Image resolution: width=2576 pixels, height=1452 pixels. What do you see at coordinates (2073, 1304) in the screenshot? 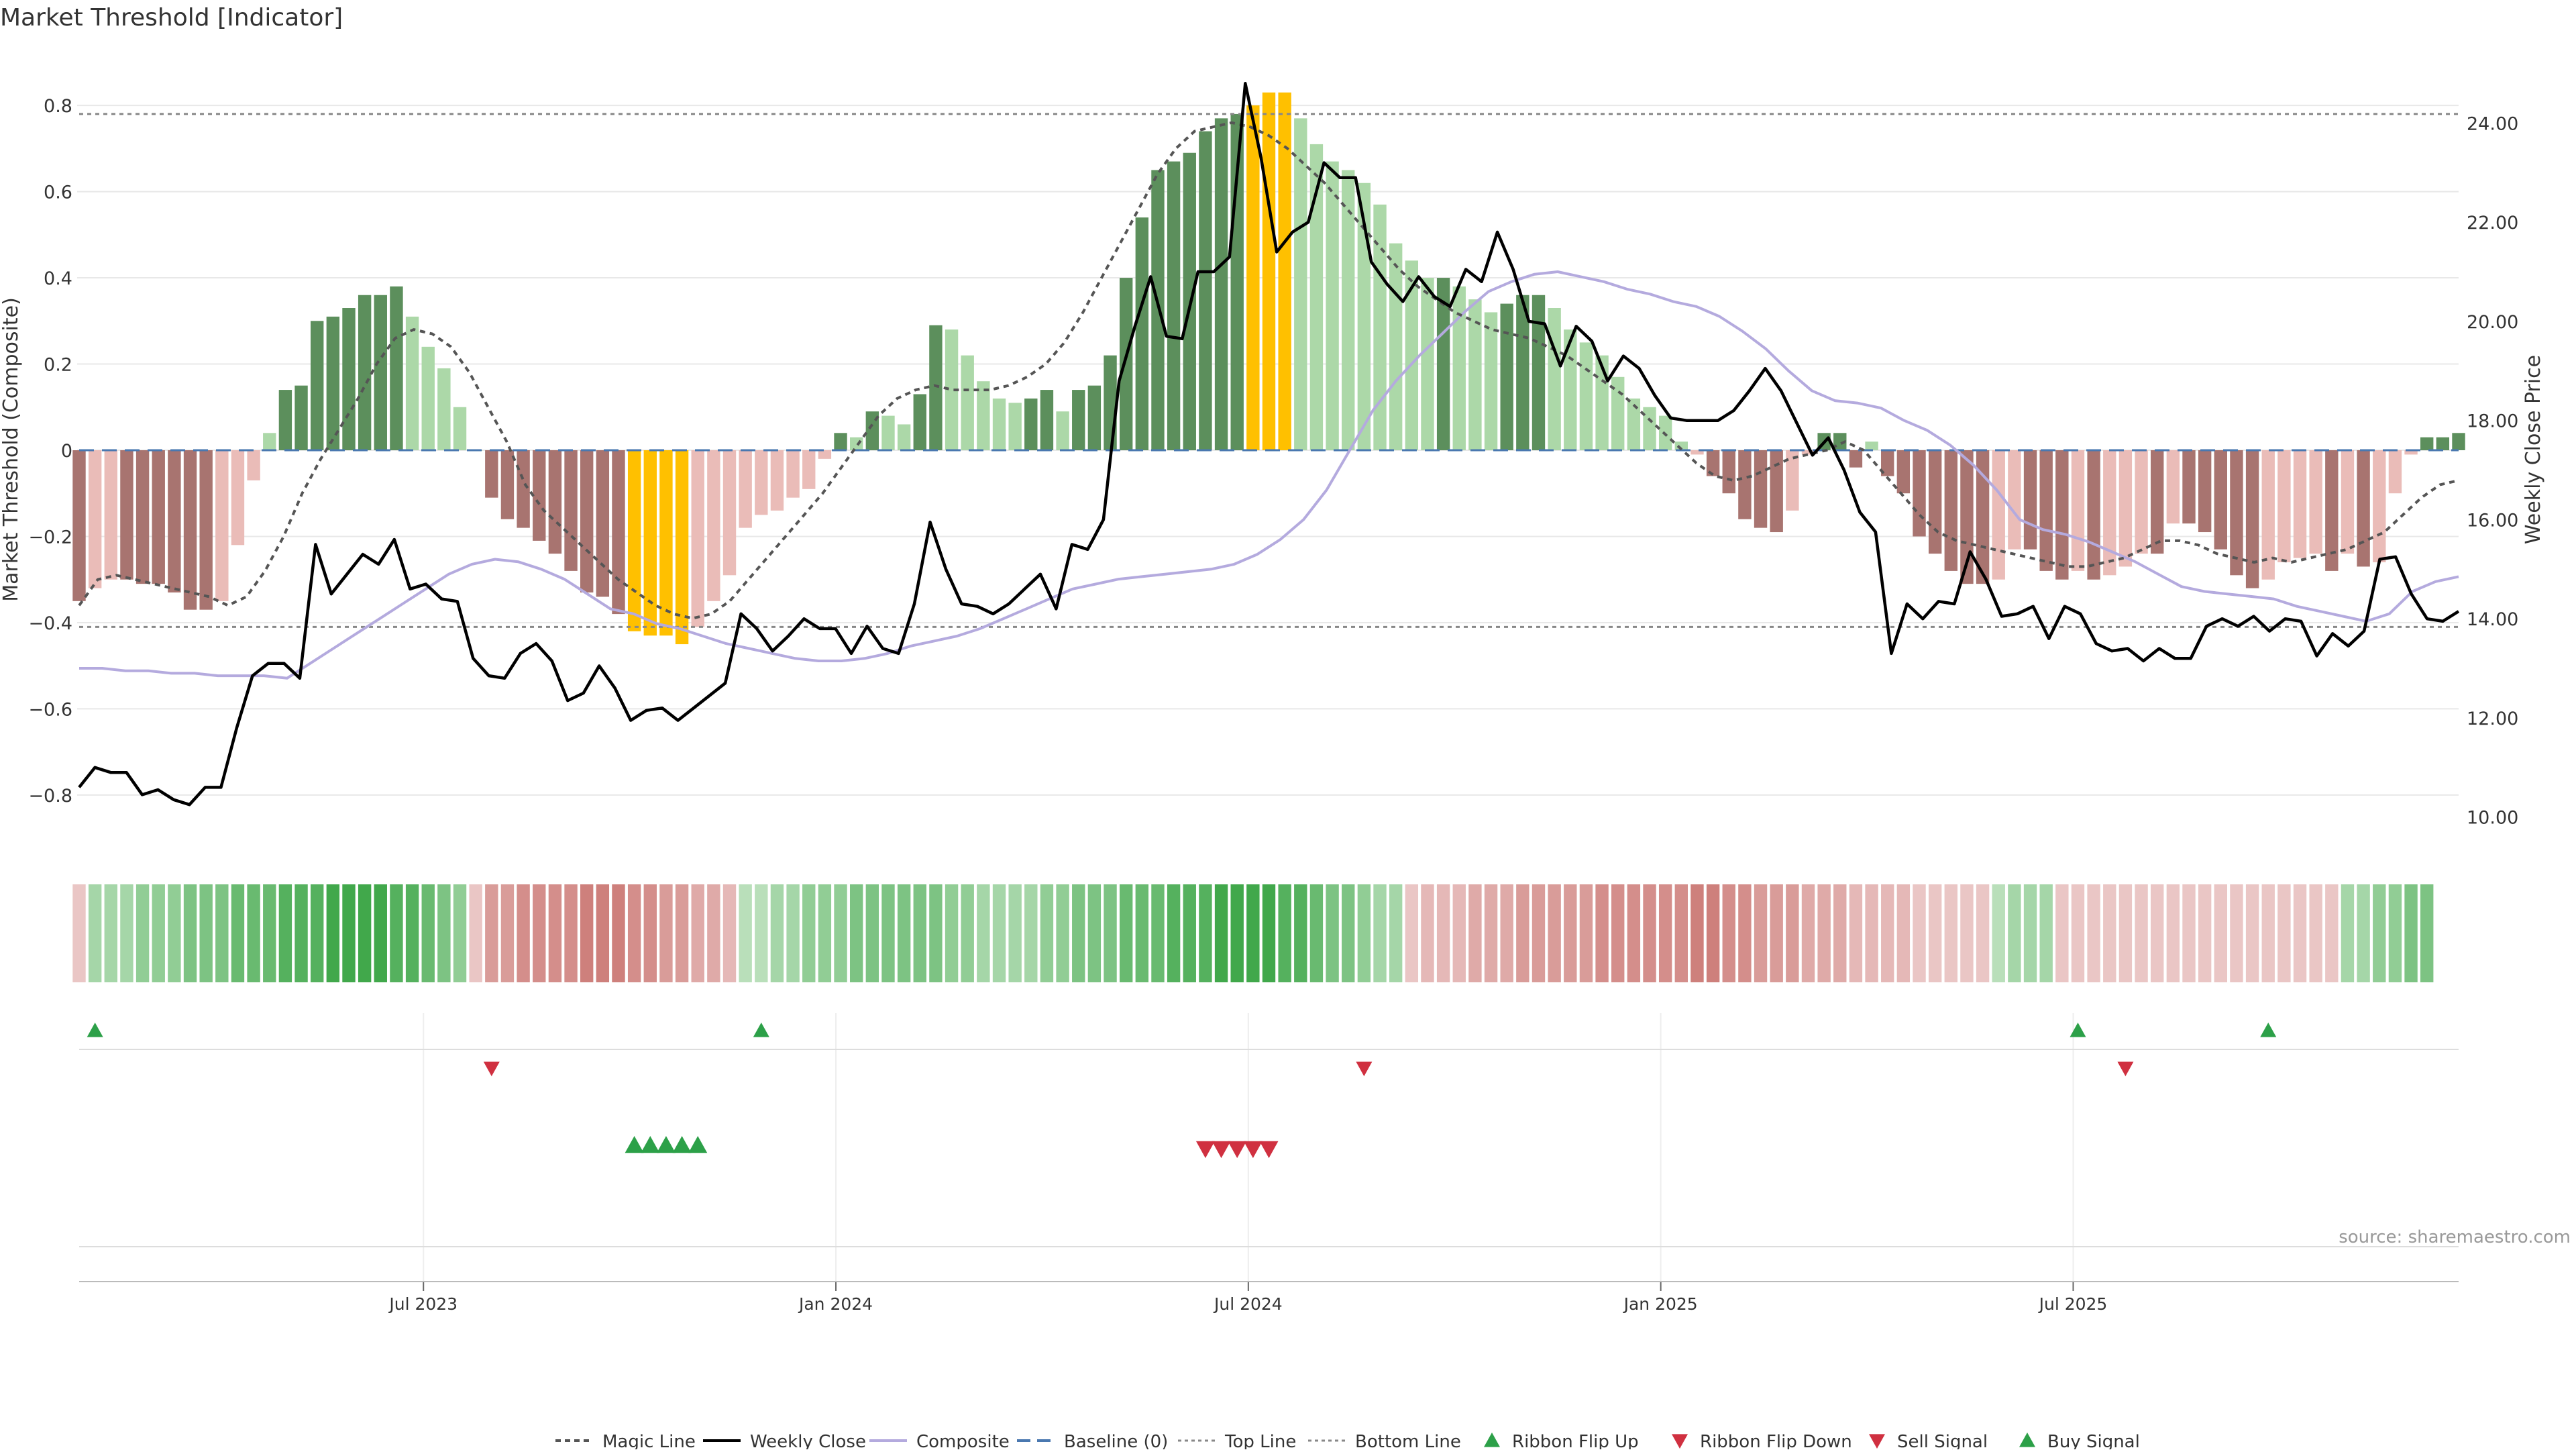
I see `x-tick-label: Jul 2025` at bounding box center [2073, 1304].